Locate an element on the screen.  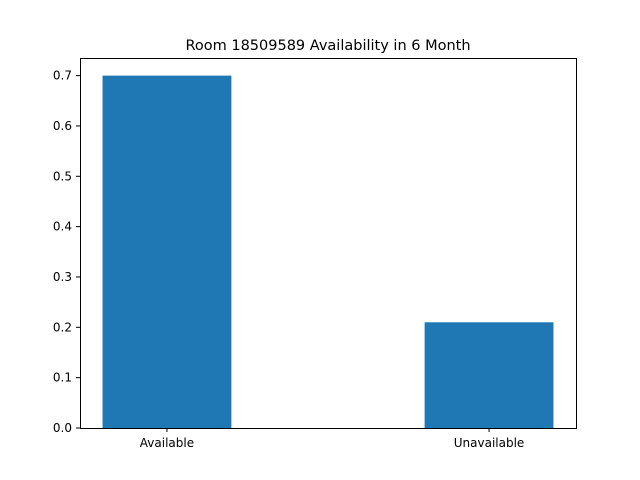
y-tick-label: 0.0 is located at coordinates (62, 428).